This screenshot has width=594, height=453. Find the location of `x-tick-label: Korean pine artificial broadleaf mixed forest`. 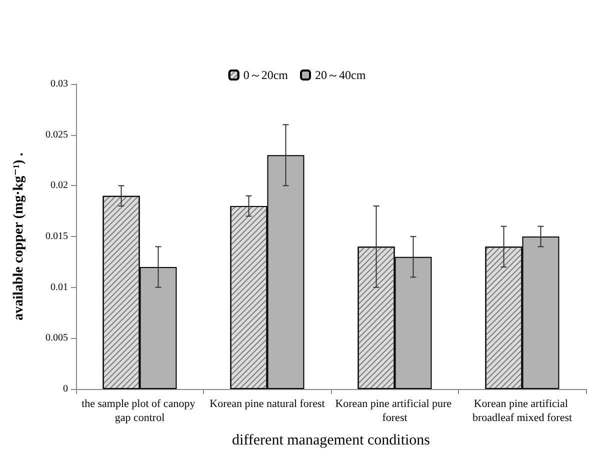

x-tick-label: Korean pine artificial broadleaf mixed forest is located at coordinates (522, 411).